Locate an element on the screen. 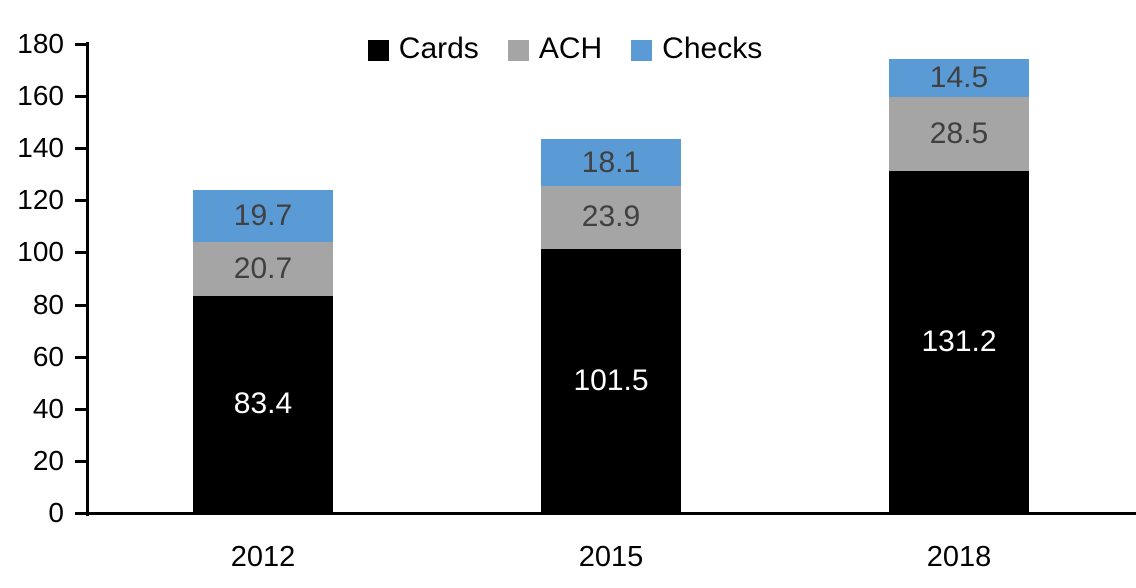  x-axis-category-label: 2015 is located at coordinates (611, 557).